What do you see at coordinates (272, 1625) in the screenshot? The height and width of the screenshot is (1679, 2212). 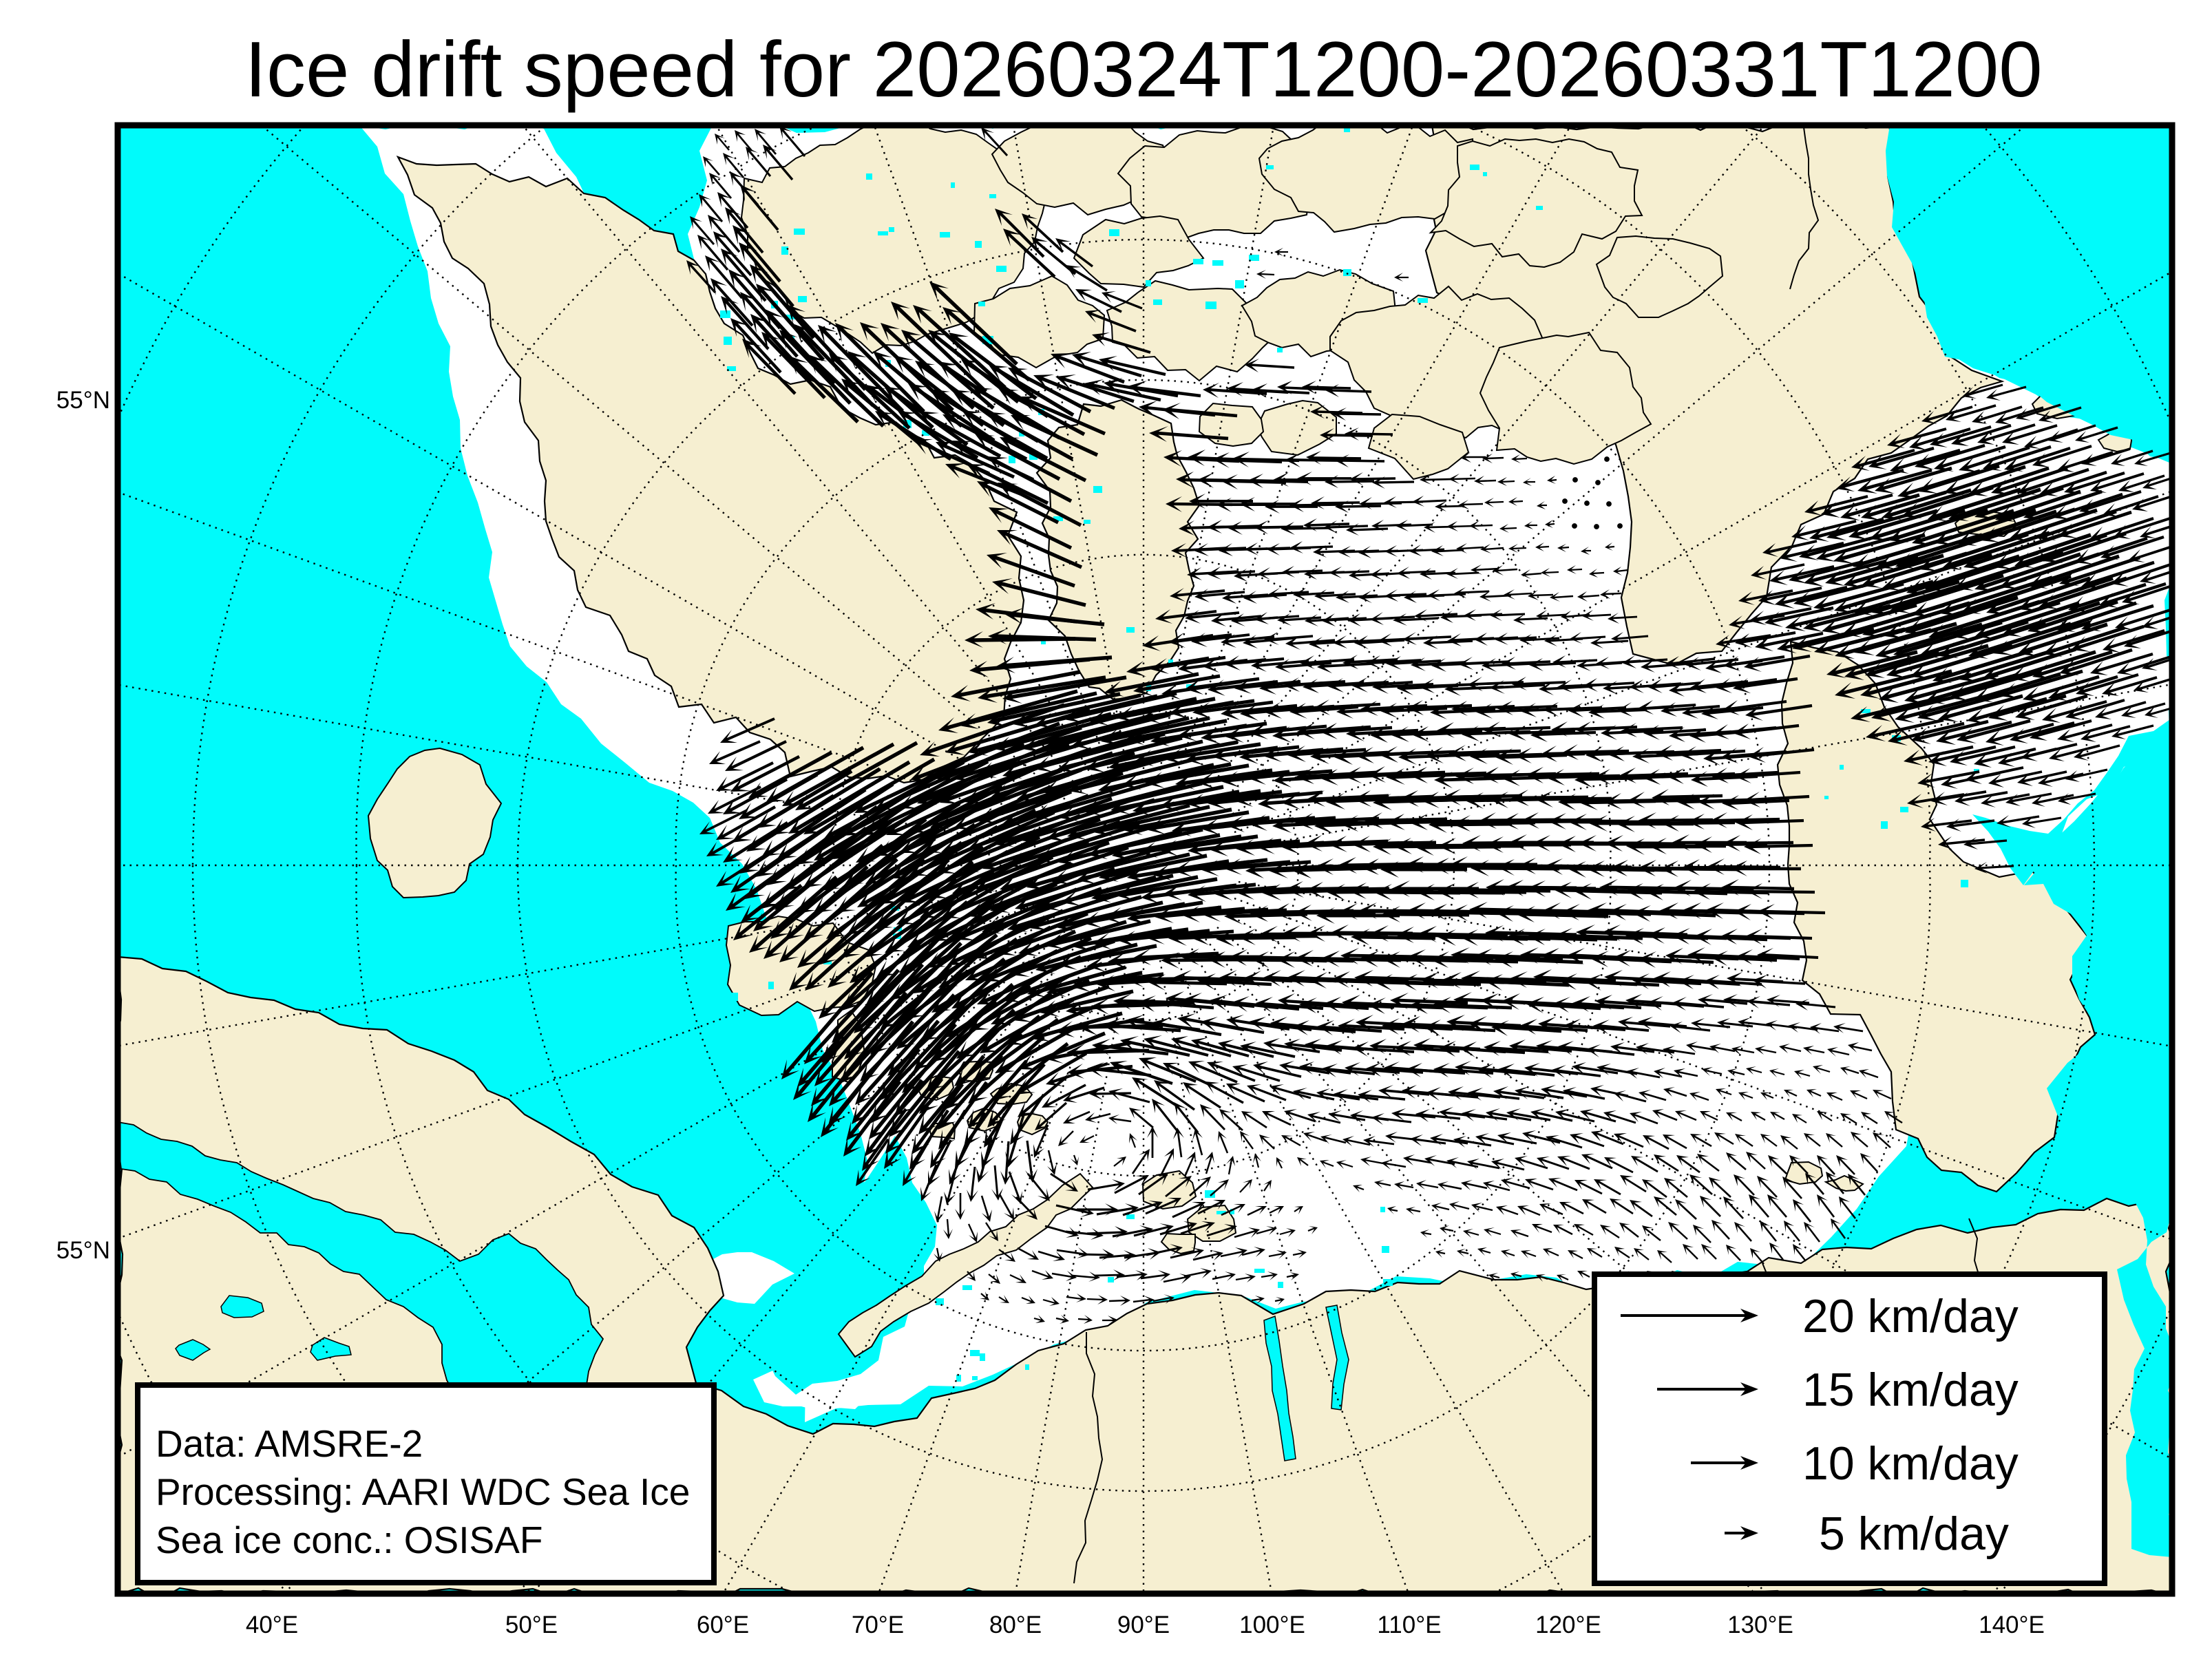 I see `svg-text: 40°E` at bounding box center [272, 1625].